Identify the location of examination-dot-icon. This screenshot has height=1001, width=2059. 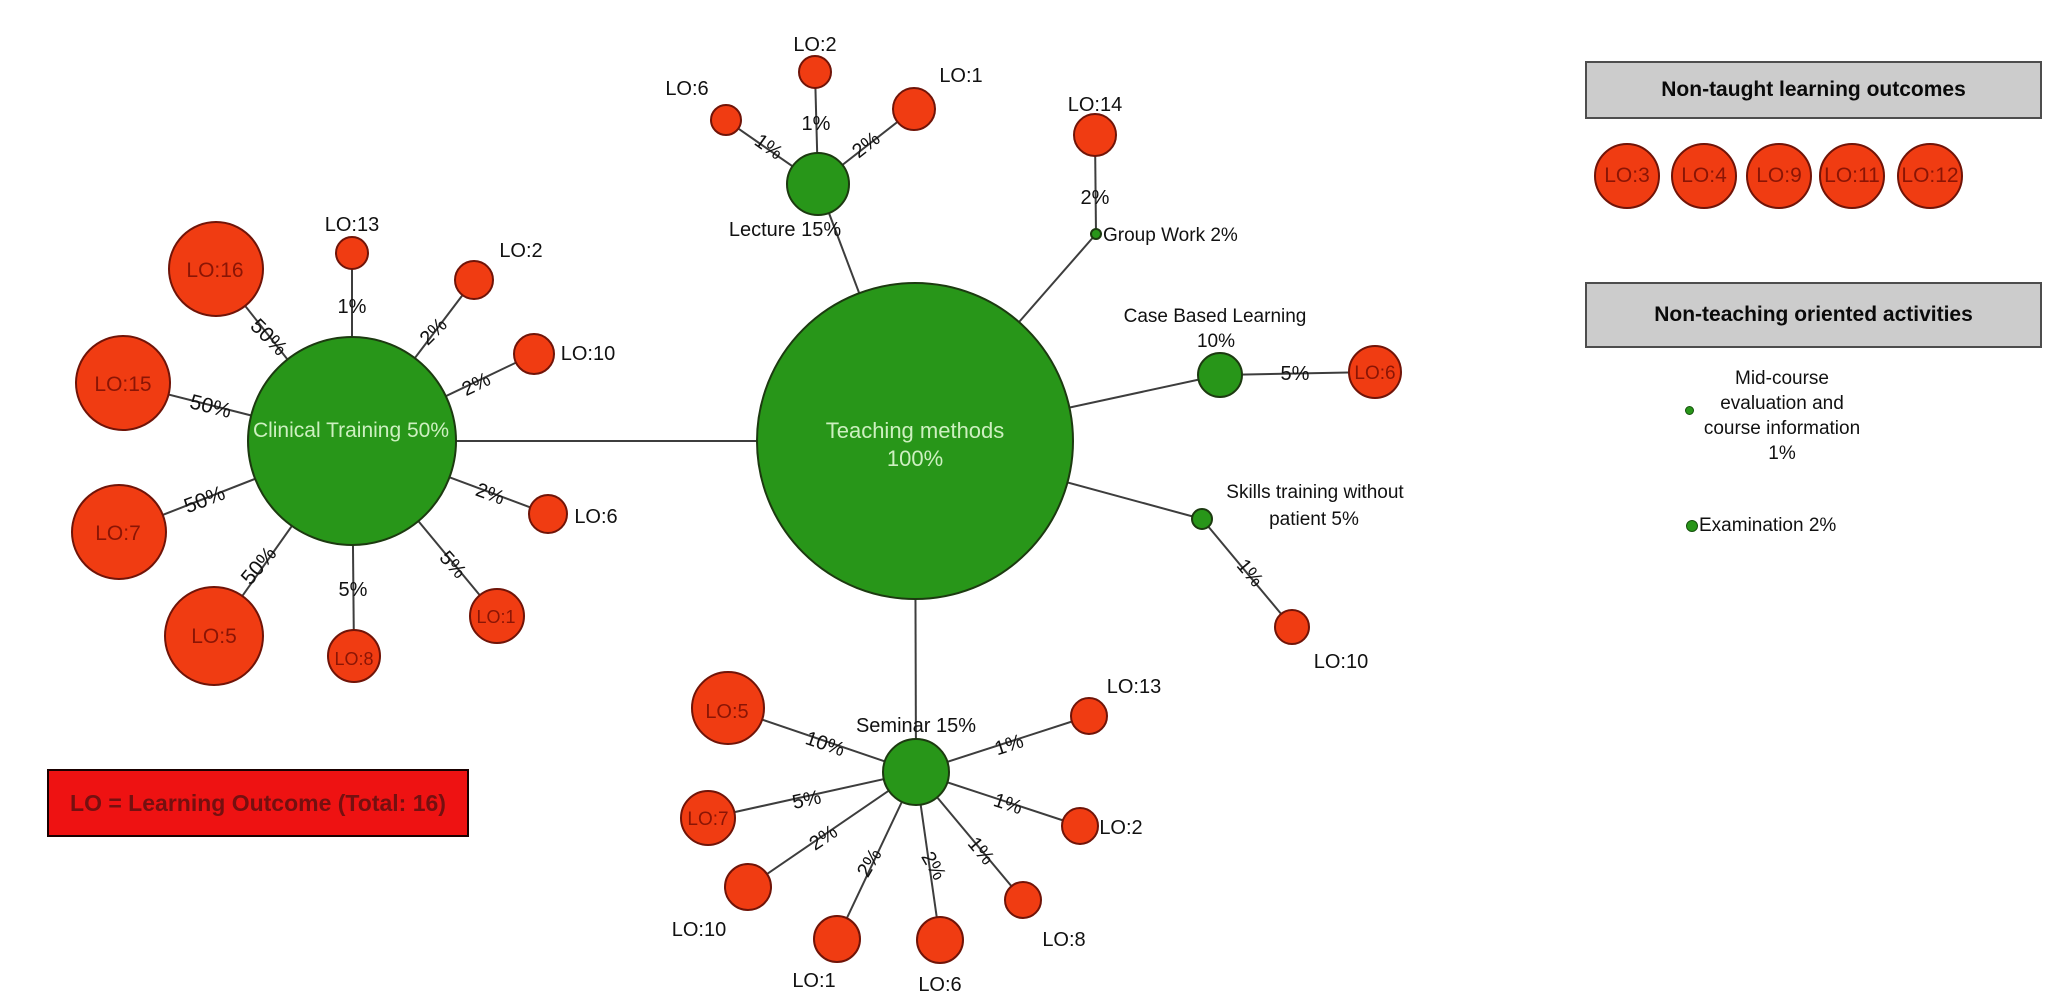
(1692, 526).